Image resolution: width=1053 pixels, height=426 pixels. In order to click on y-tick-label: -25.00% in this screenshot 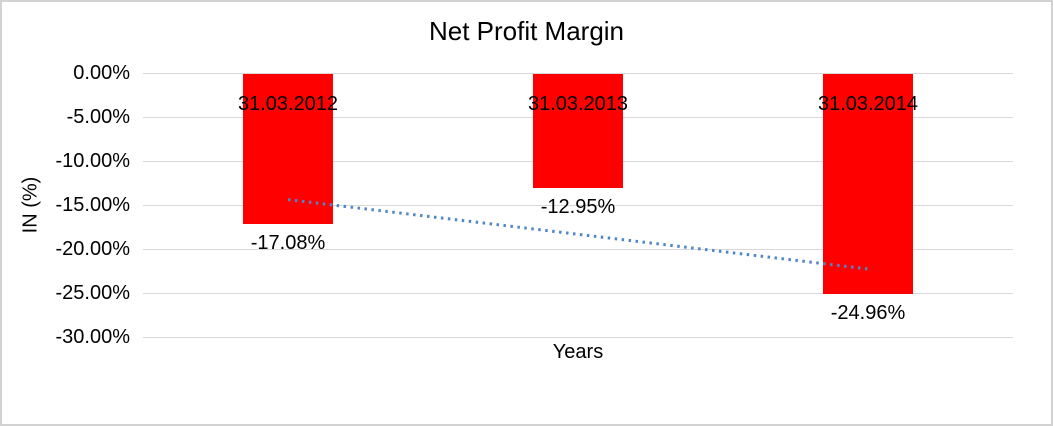, I will do `click(93, 293)`.